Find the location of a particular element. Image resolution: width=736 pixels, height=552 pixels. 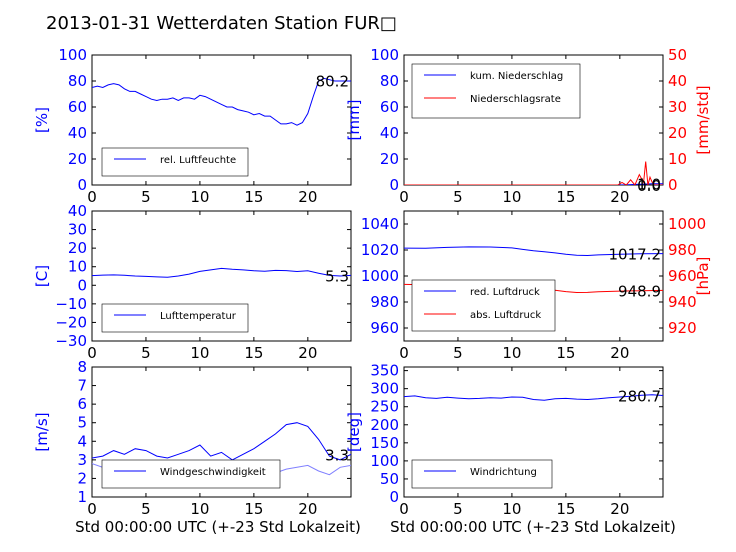

y2-tick-label: 50 is located at coordinates (677, 55).